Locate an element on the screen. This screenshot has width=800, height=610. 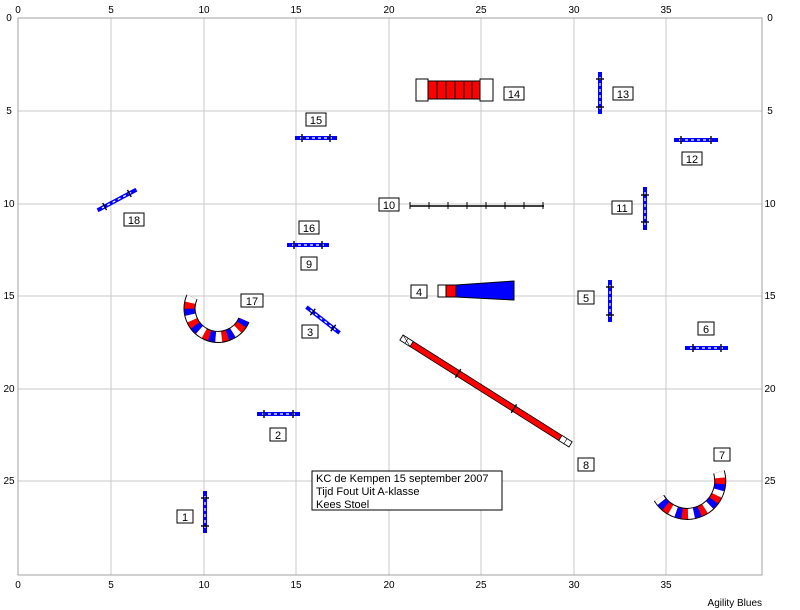
label-17-text: 17 is located at coordinates (252, 302).